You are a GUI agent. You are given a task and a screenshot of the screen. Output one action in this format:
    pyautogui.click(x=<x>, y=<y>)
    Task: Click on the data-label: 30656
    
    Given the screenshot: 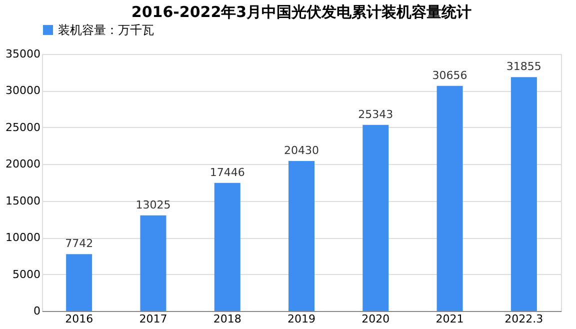 What is the action you would take?
    pyautogui.click(x=450, y=75)
    